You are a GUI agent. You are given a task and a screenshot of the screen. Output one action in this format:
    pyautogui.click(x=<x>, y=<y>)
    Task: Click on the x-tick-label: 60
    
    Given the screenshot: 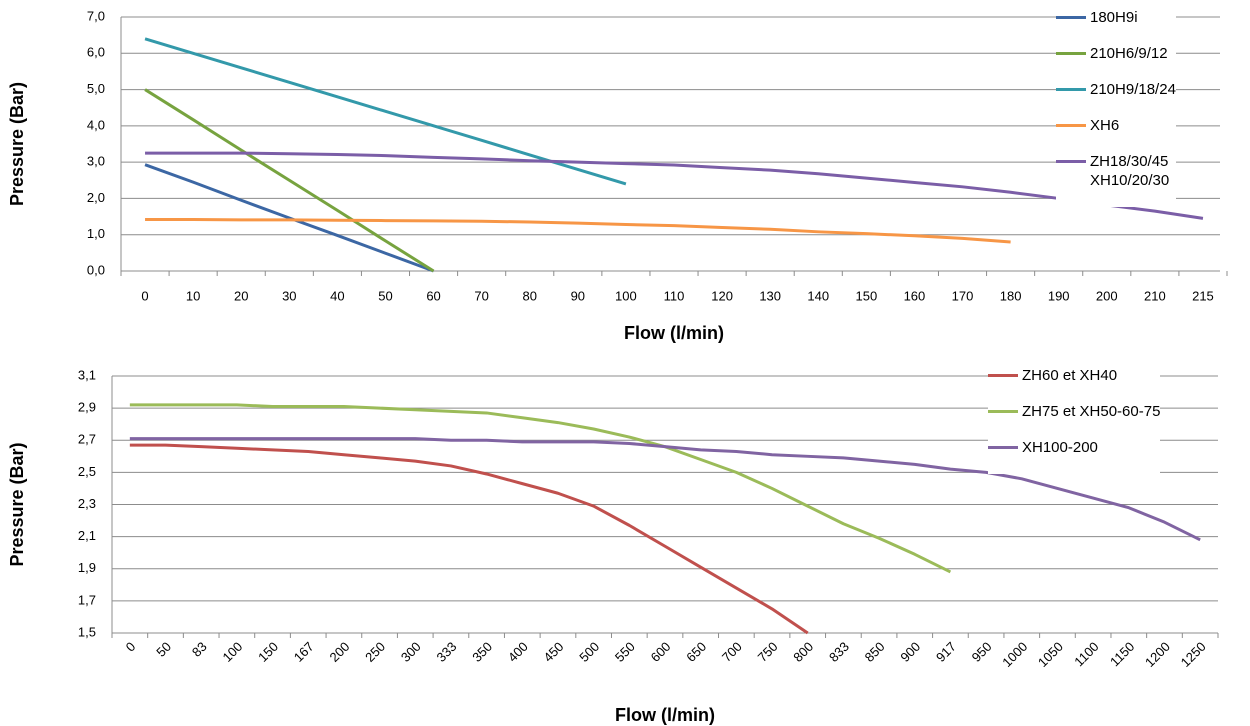 What is the action you would take?
    pyautogui.click(x=433, y=295)
    